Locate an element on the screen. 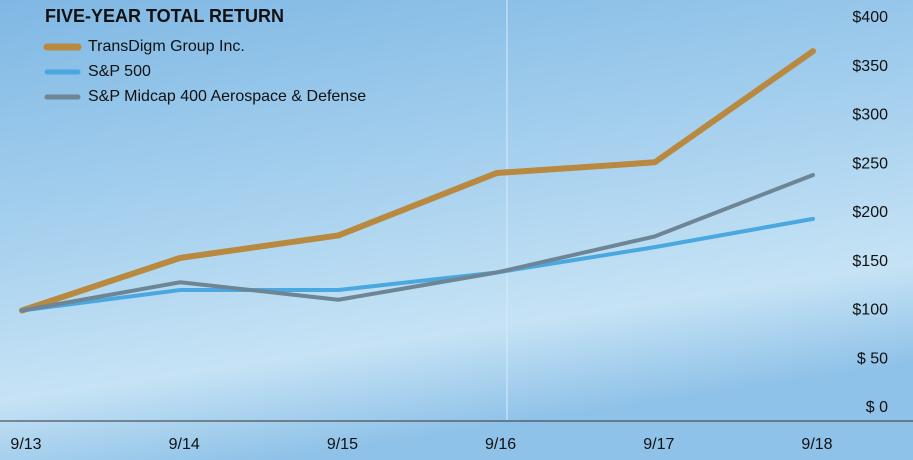 Image resolution: width=913 pixels, height=460 pixels. y-tick-label: $150 is located at coordinates (870, 261).